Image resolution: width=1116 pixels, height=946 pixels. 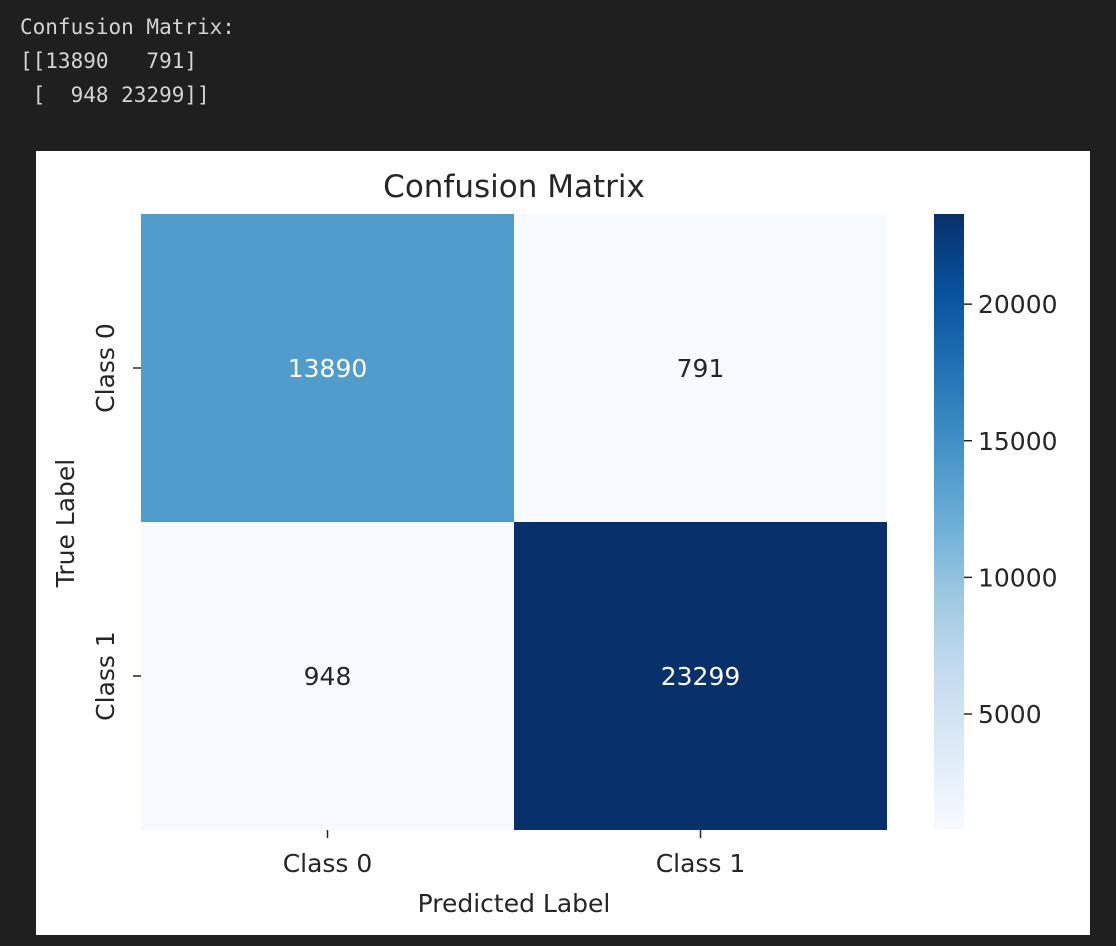 What do you see at coordinates (949, 521) in the screenshot?
I see `colorbar` at bounding box center [949, 521].